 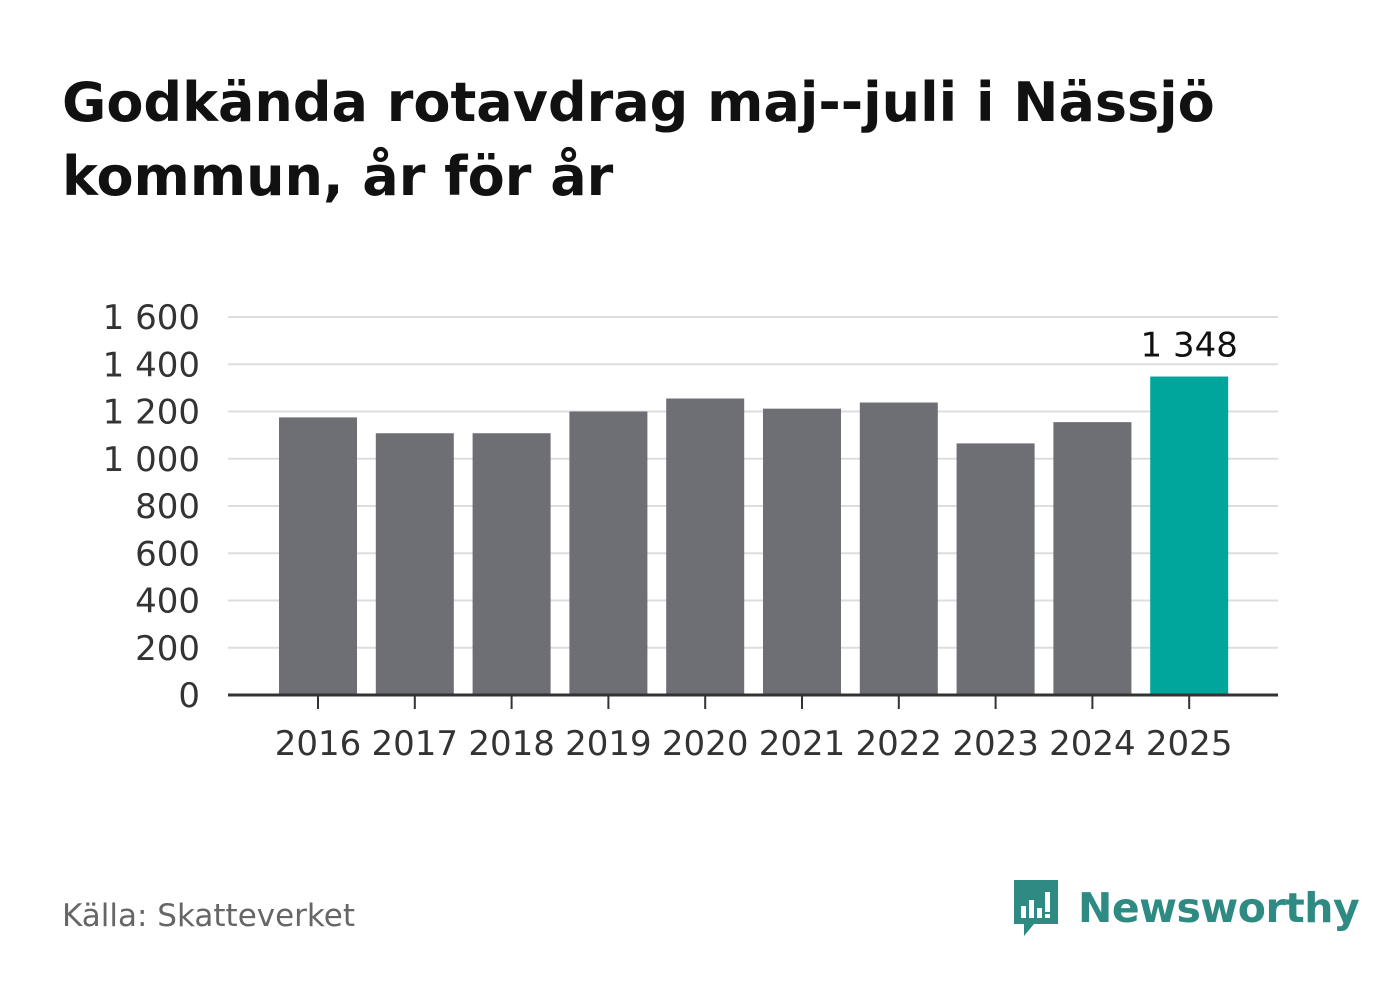 I want to click on y-tick-label: 600, so click(x=167, y=554).